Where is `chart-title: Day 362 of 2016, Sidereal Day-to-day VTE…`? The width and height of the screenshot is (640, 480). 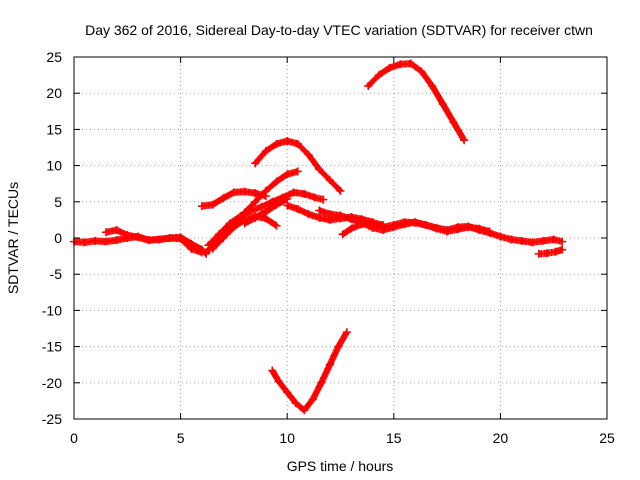 chart-title: Day 362 of 2016, Sidereal Day-to-day VTE… is located at coordinates (339, 30).